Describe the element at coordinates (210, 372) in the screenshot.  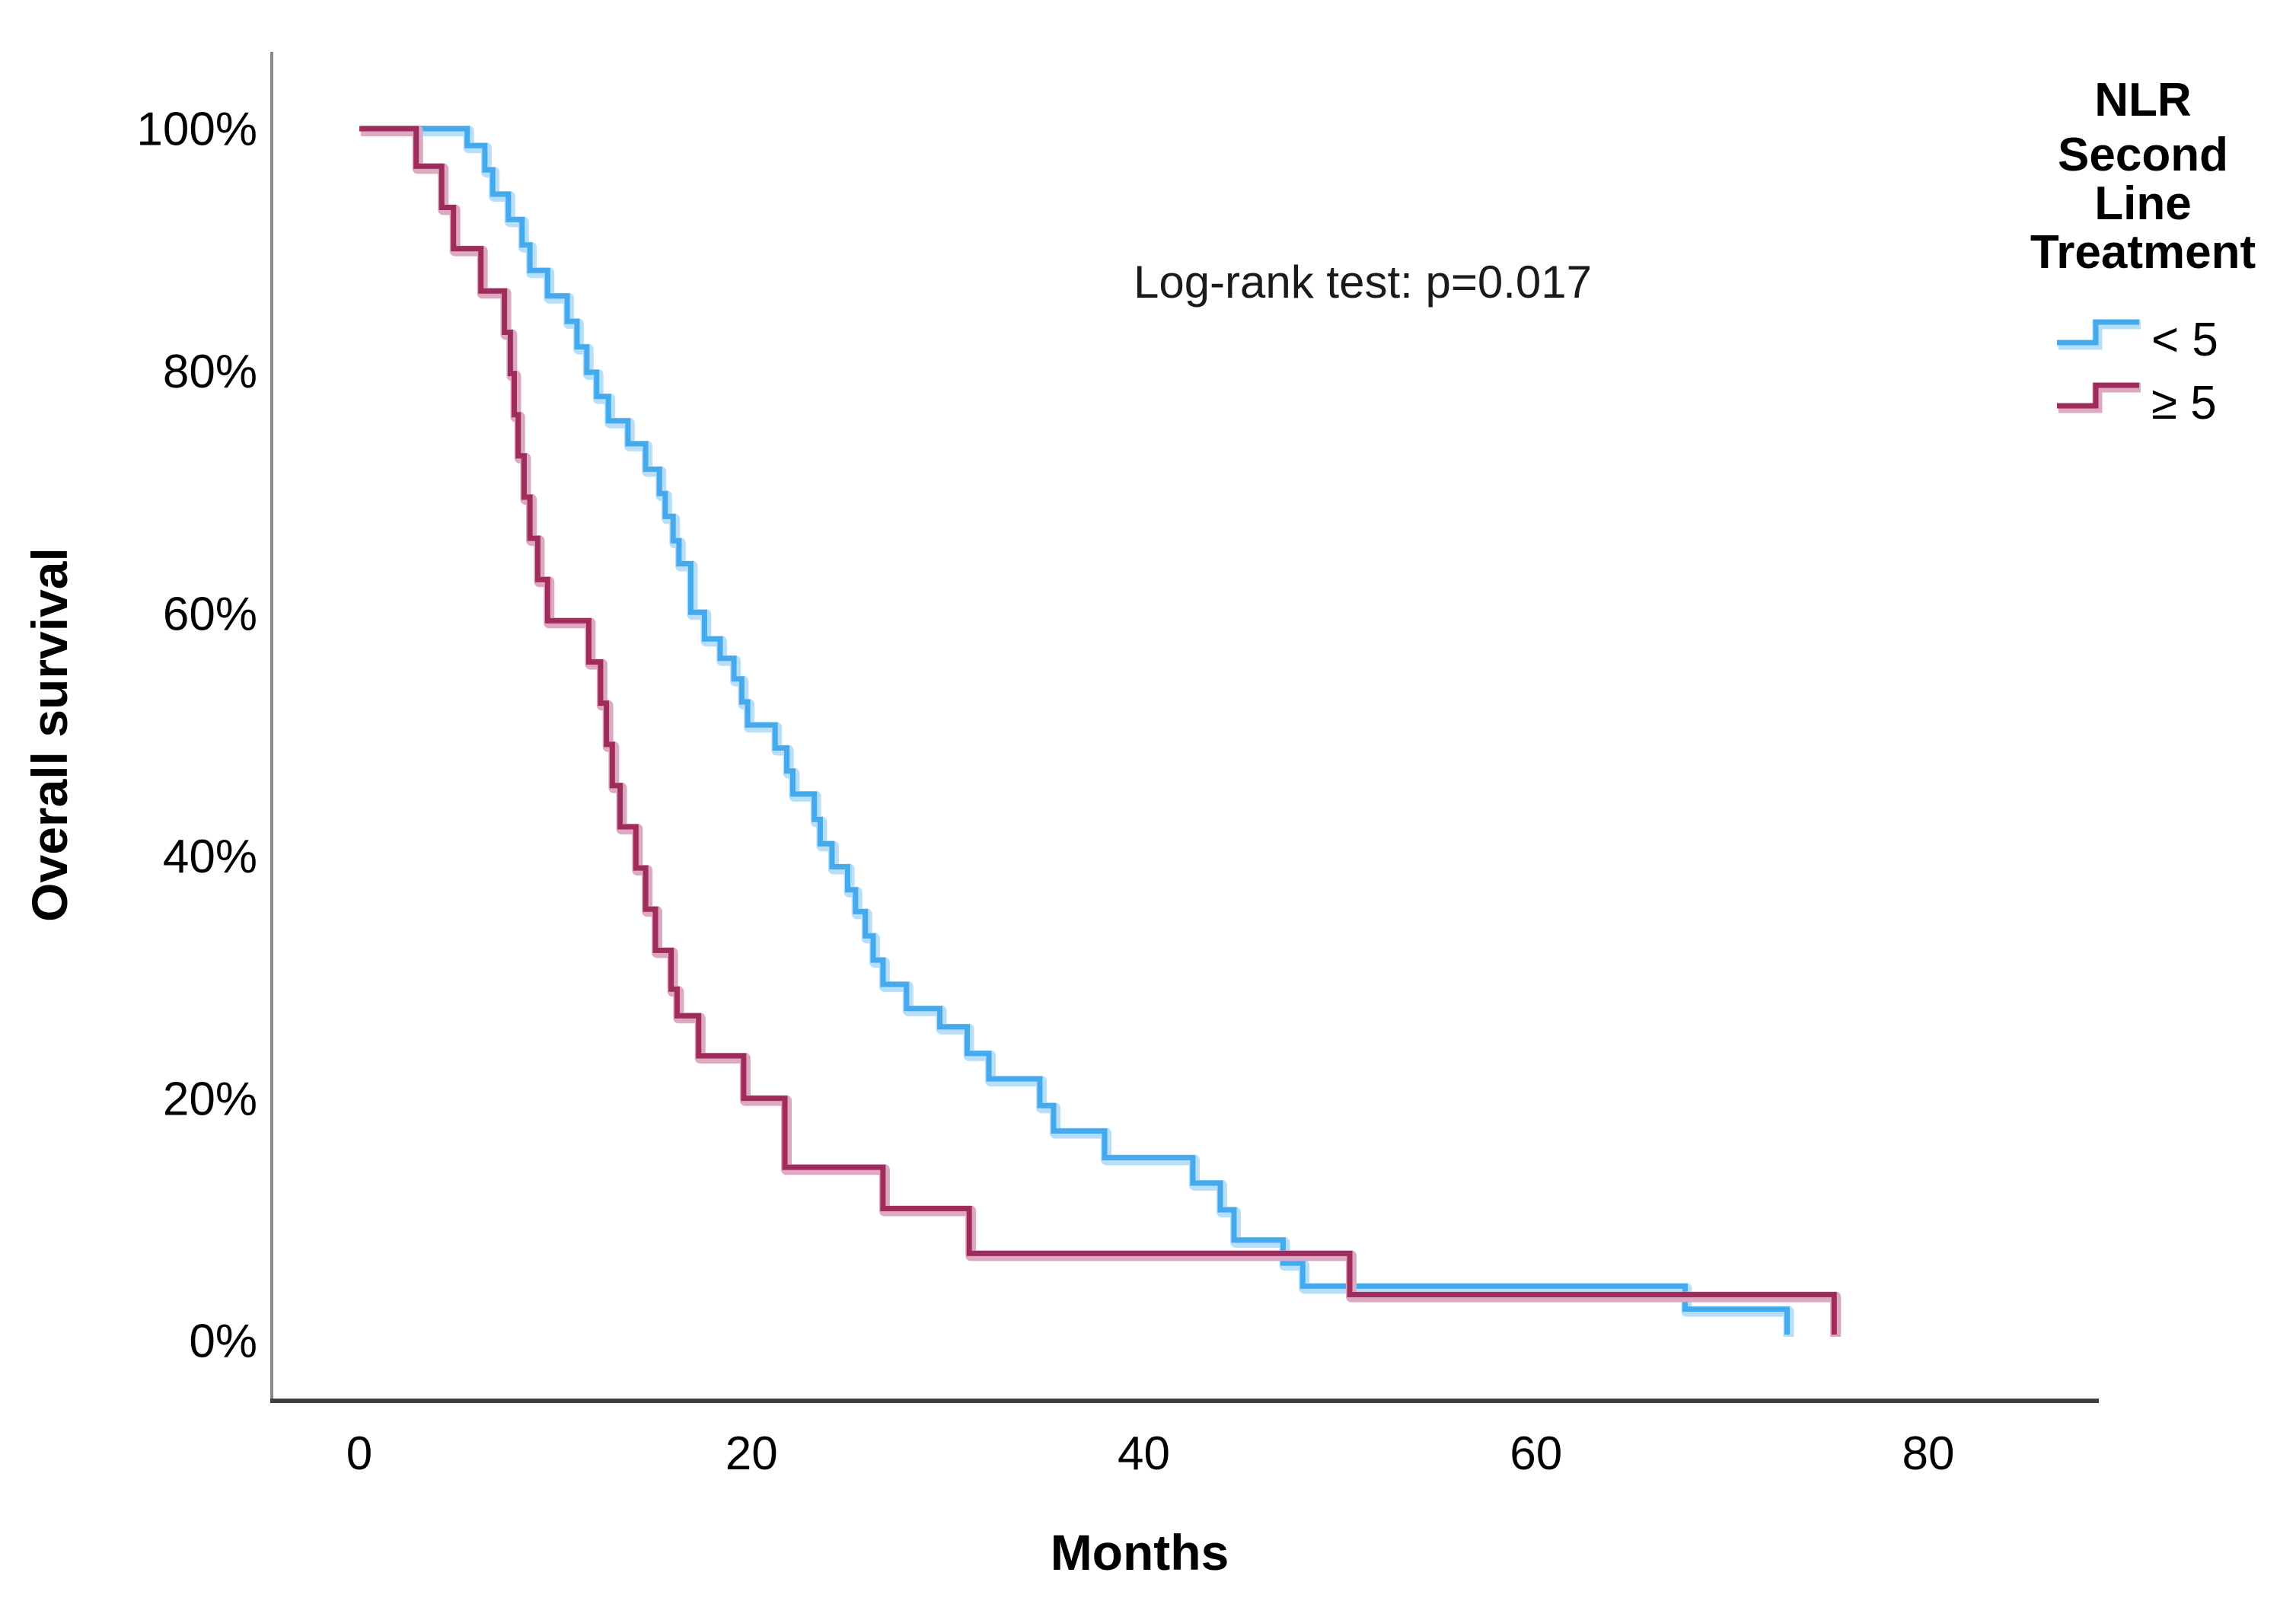
I see `y-tick-label: 80%` at that location.